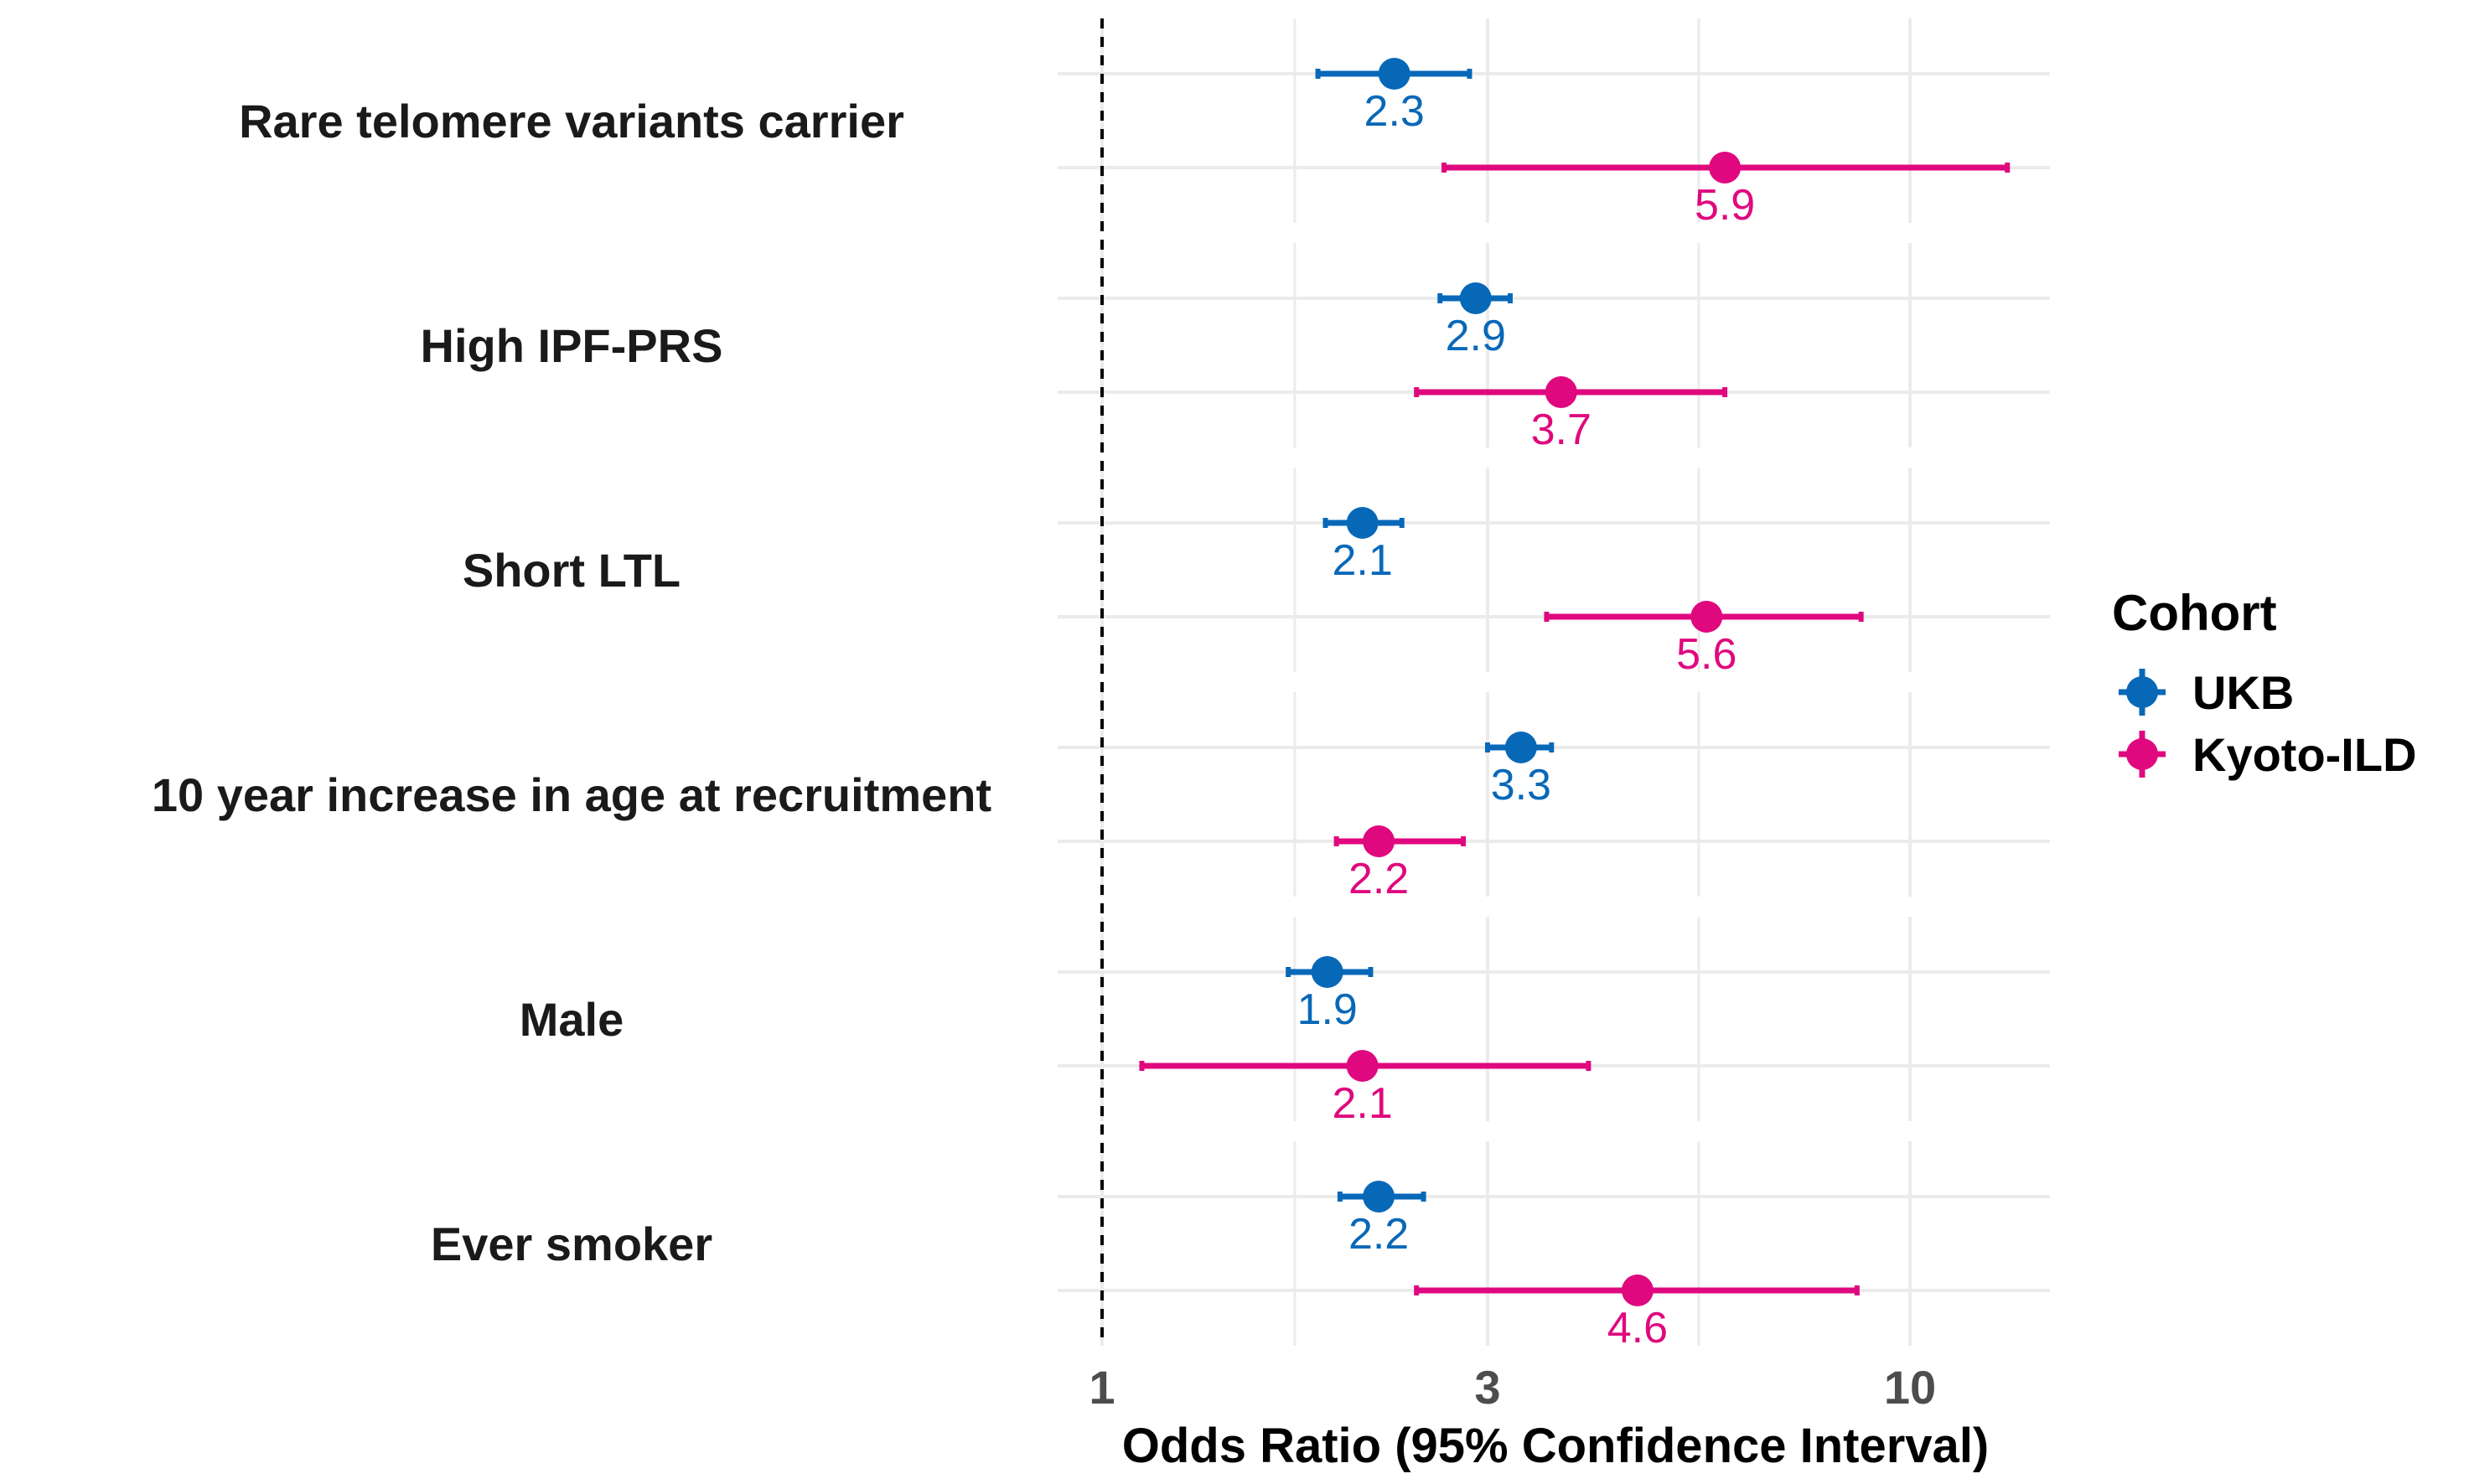 This screenshot has height=1484, width=2474. I want to click on value-label: 5.9, so click(1725, 206).